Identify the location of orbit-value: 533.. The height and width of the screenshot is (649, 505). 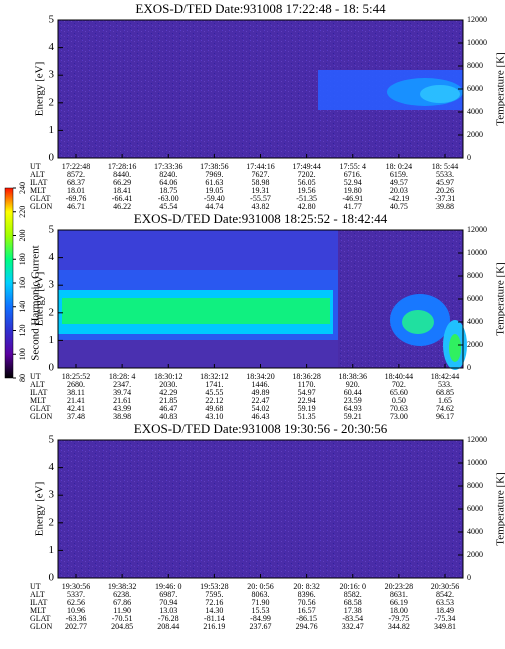
(445, 384).